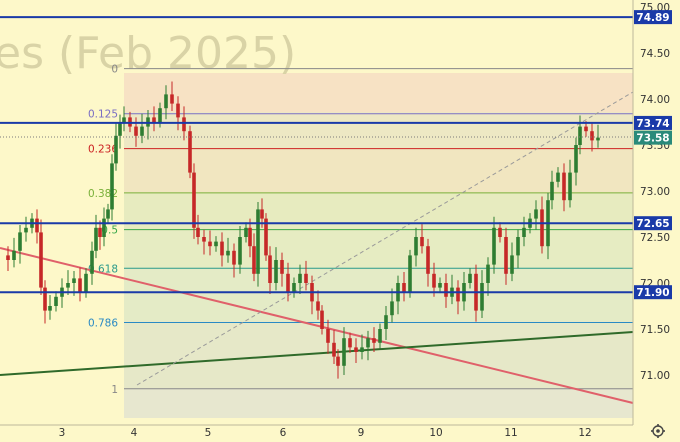  What do you see at coordinates (658, 431) in the screenshot?
I see `gear-icon` at bounding box center [658, 431].